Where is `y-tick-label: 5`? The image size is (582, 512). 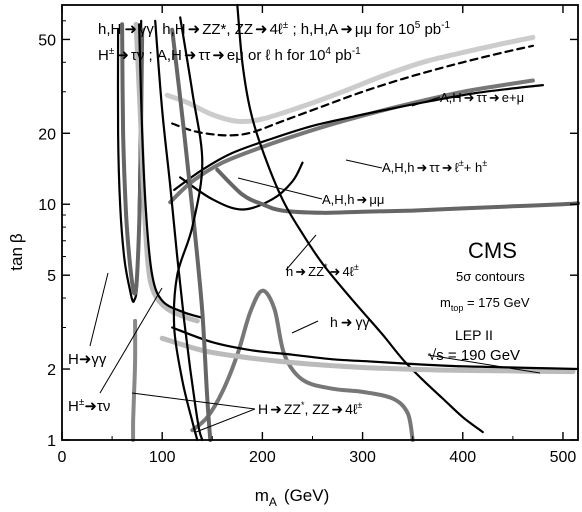
y-tick-label: 5 is located at coordinates (51, 276).